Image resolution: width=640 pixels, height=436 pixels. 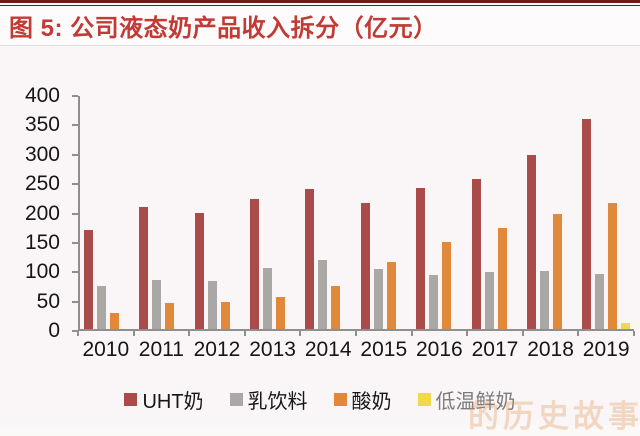 What do you see at coordinates (310, 259) in the screenshot?
I see `bar-UHT奶-2014` at bounding box center [310, 259].